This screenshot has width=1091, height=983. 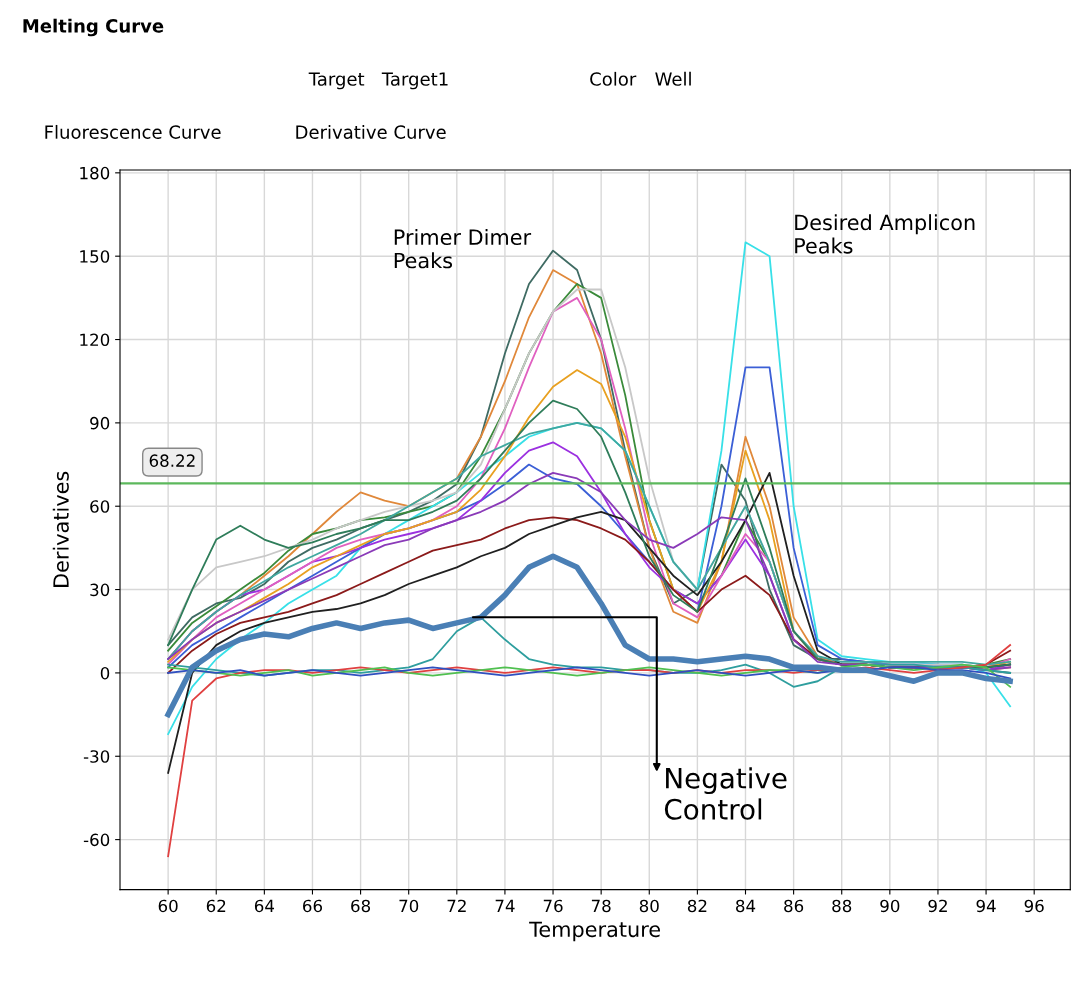 I want to click on x-tick-label: 70, so click(x=409, y=906).